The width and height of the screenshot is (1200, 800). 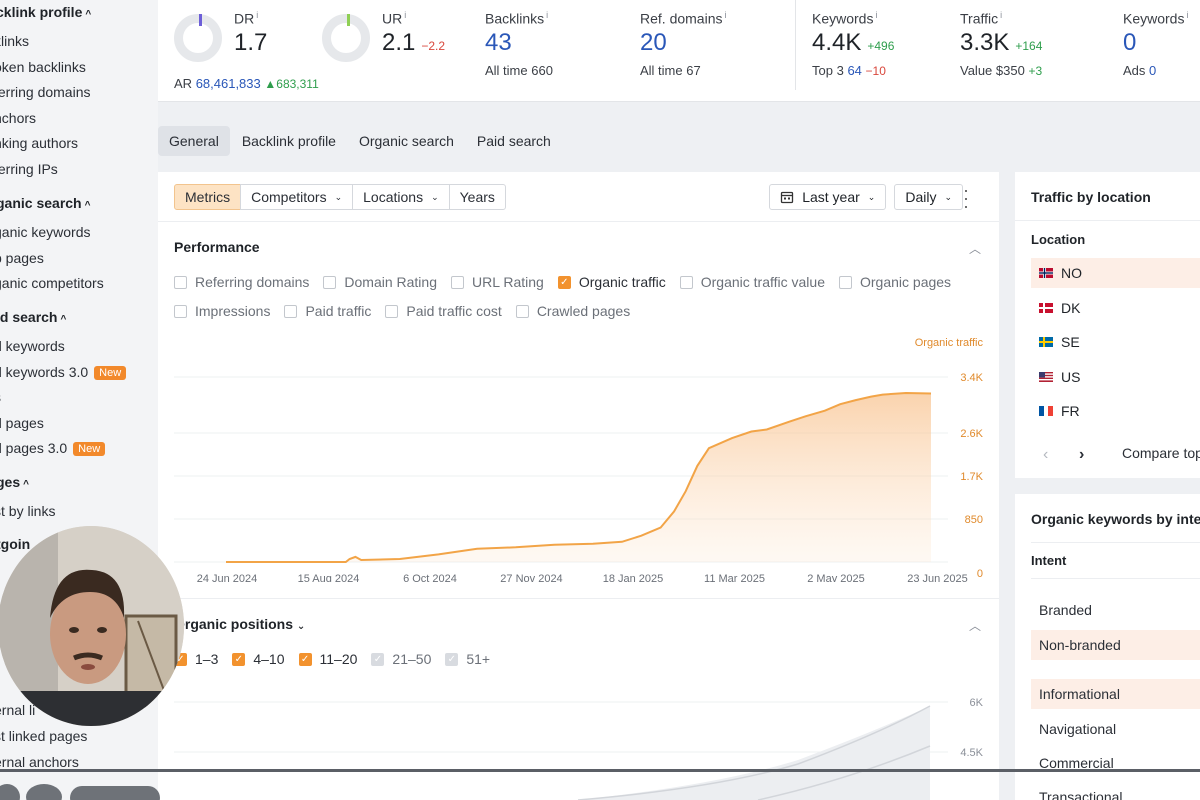 I want to click on metric-checkbox: Crawled pages, so click(x=572, y=311).